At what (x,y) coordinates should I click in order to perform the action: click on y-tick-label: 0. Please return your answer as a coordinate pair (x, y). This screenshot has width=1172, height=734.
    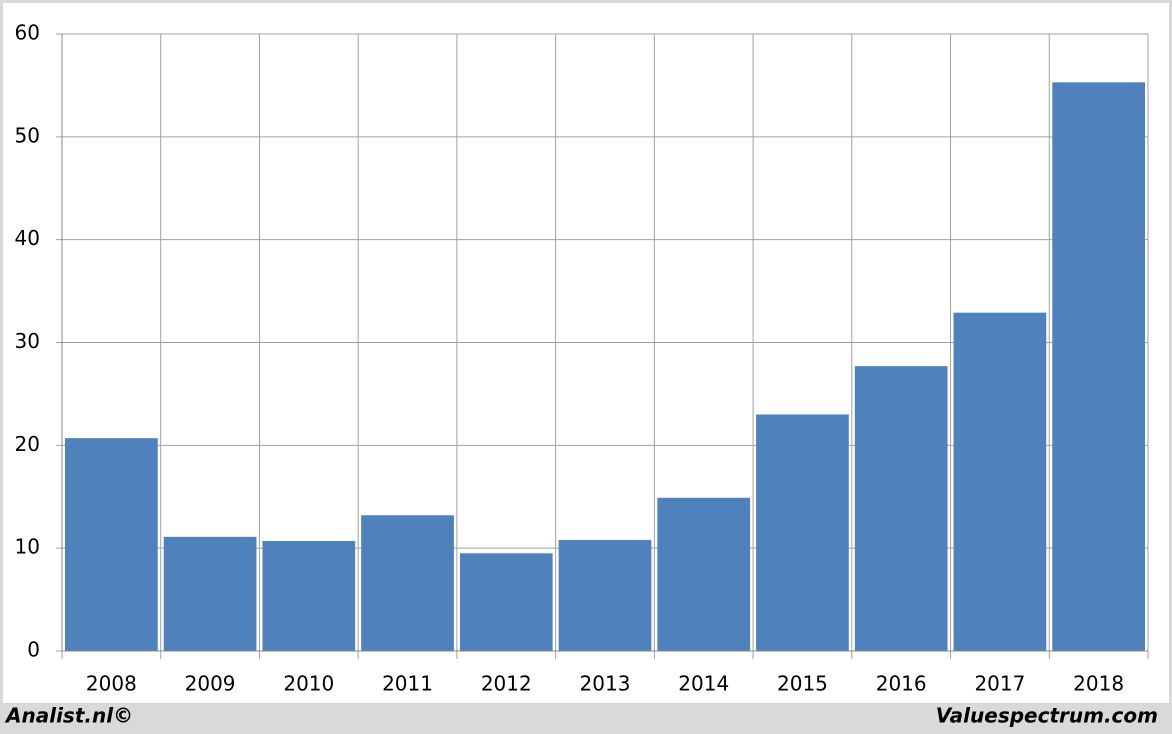
    Looking at the image, I should click on (33, 650).